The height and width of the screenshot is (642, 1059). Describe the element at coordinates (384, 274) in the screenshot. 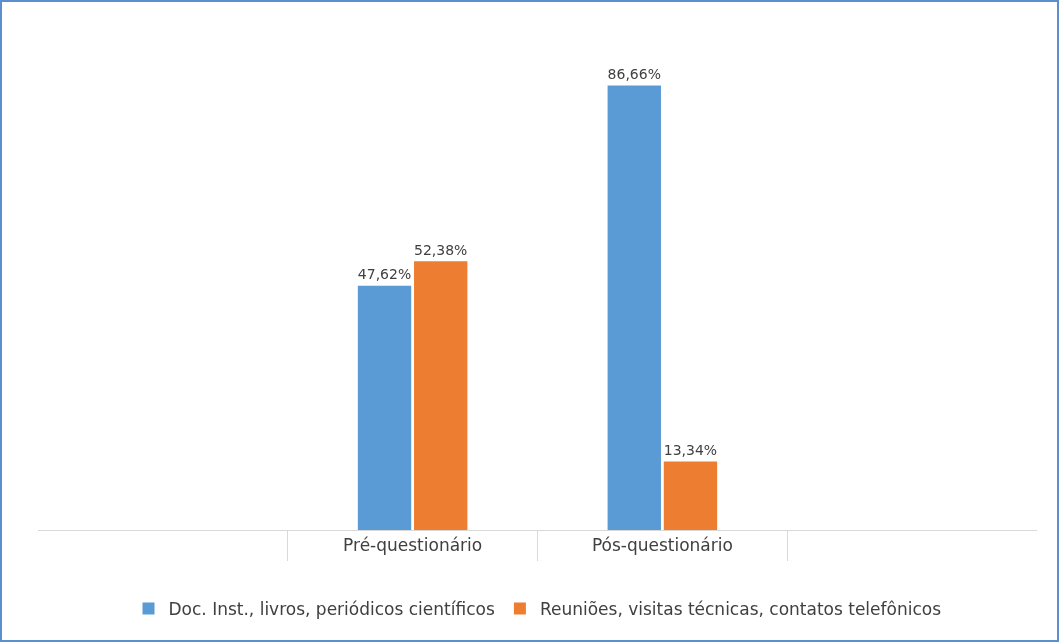

I see `data-label: 47,62%` at that location.